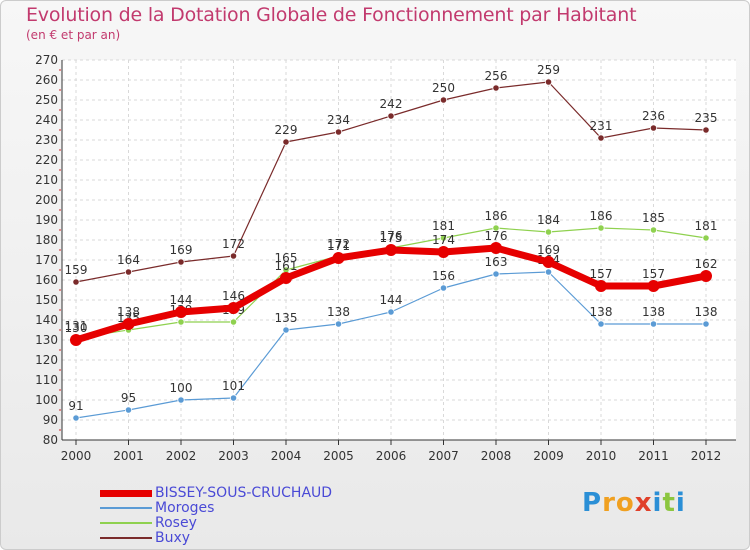 Image resolution: width=750 pixels, height=550 pixels. I want to click on y-tick-label: 230, so click(46, 140).